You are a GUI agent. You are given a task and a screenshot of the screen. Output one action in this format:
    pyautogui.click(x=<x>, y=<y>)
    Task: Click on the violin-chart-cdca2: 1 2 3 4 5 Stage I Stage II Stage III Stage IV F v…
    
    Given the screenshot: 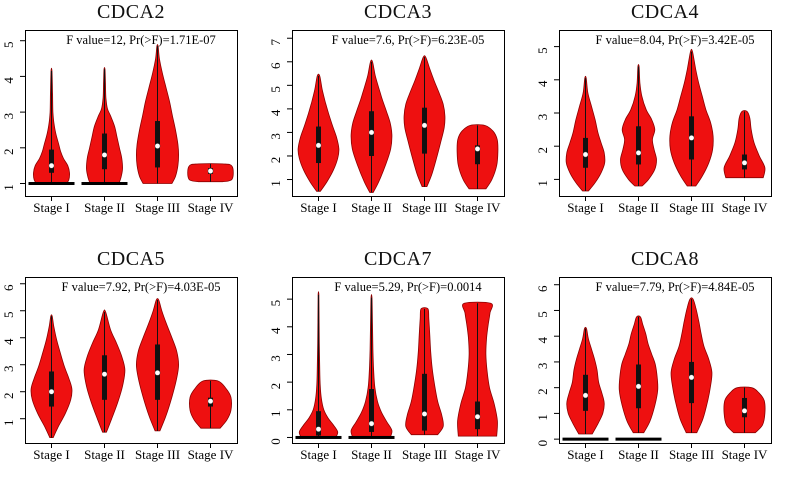 What is the action you would take?
    pyautogui.click(x=119, y=122)
    